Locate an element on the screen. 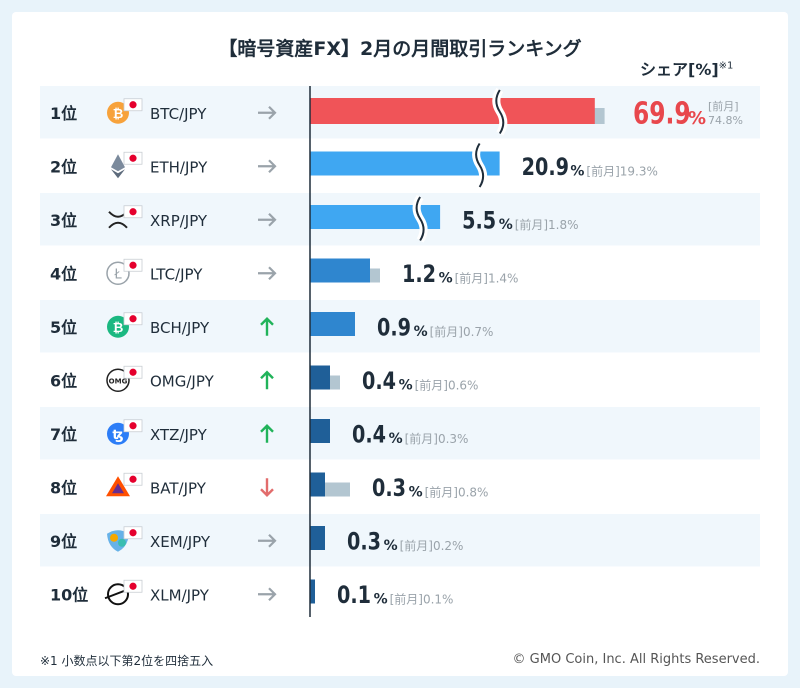 The height and width of the screenshot is (688, 800). rank-row: 9位 XEM/JPY 0.3% [前月]0.2% is located at coordinates (400, 540).